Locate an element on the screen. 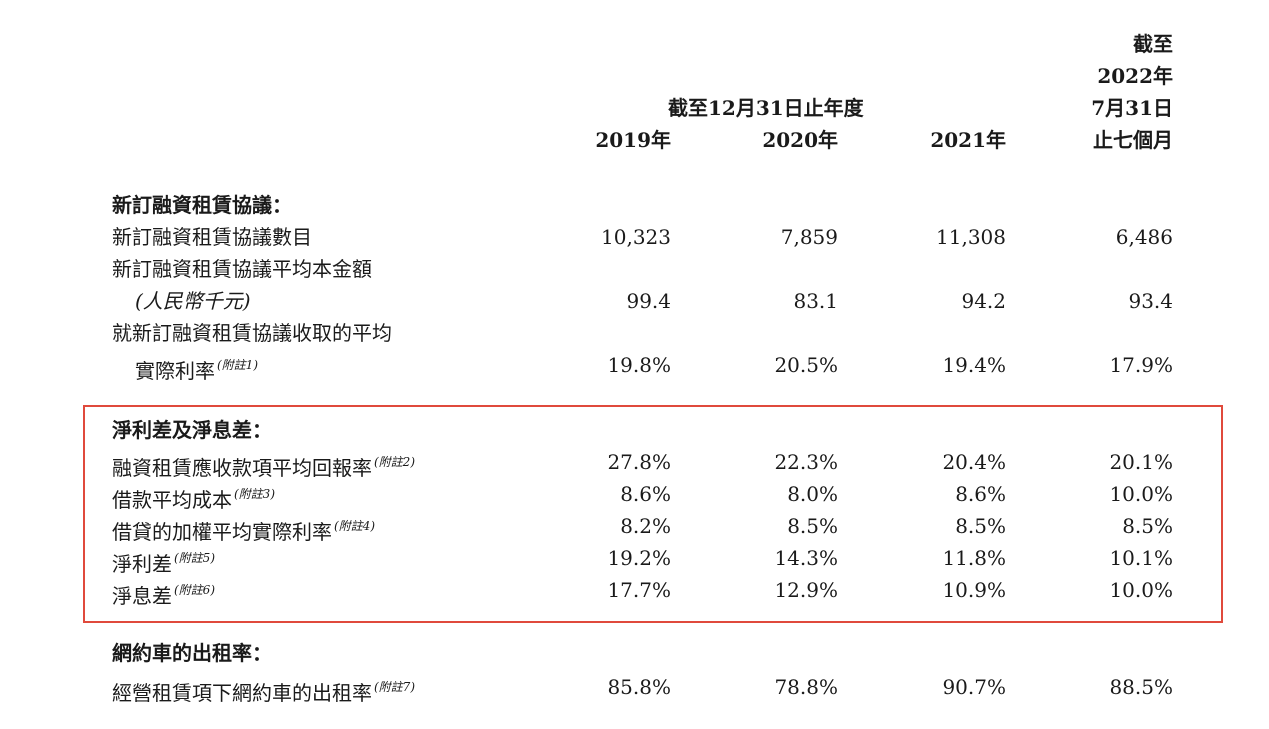 This screenshot has width=1269, height=729. section-title-occupancy: 網約車的出租率： is located at coordinates (192, 653).